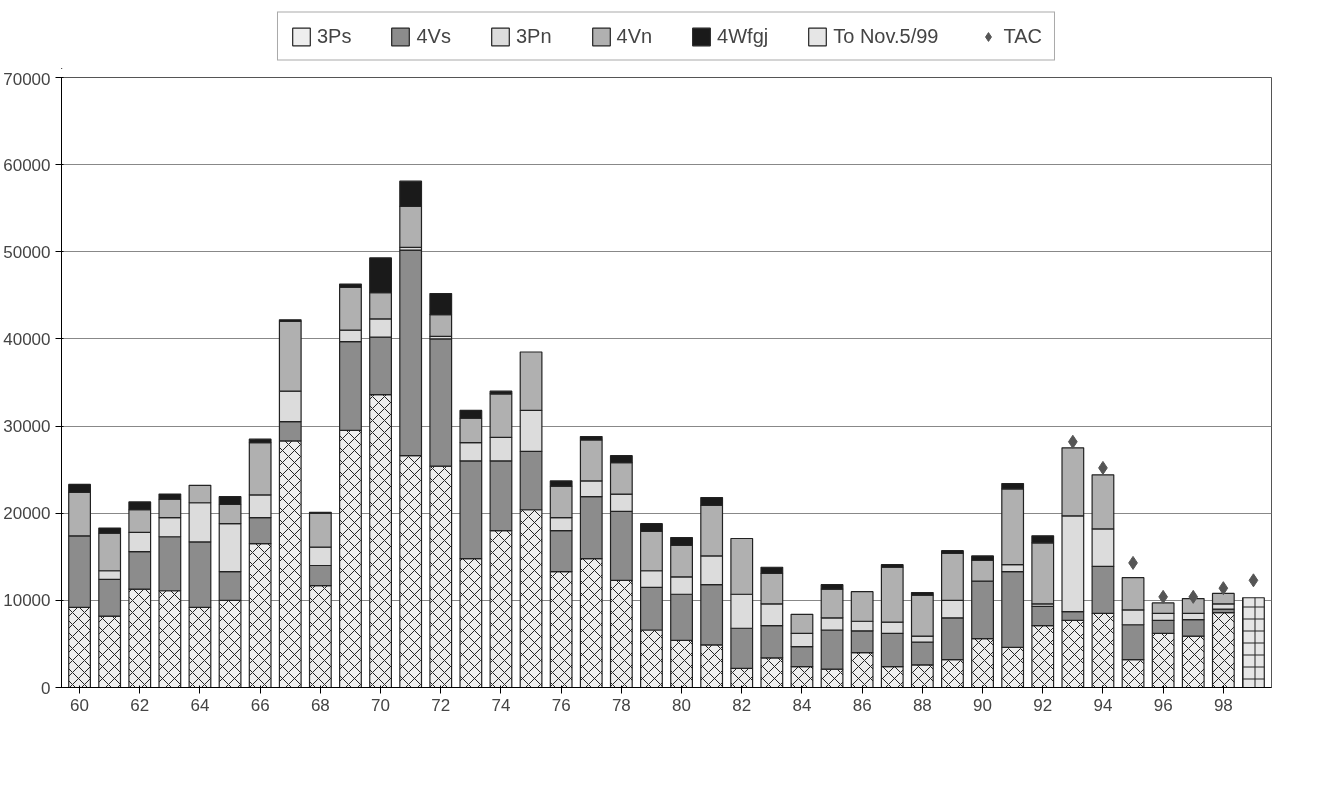  I want to click on x-tick-label: 88, so click(922, 705).